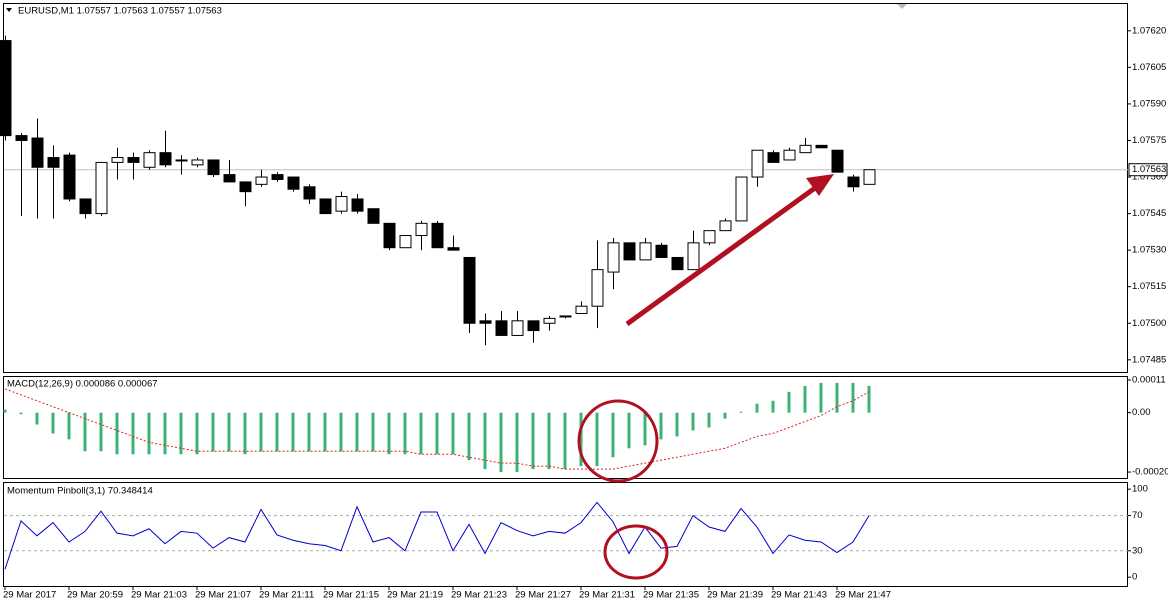 This screenshot has width=1168, height=609. Describe the element at coordinates (95, 595) in the screenshot. I see `x-tick-label: 29 Mar 20:59` at that location.